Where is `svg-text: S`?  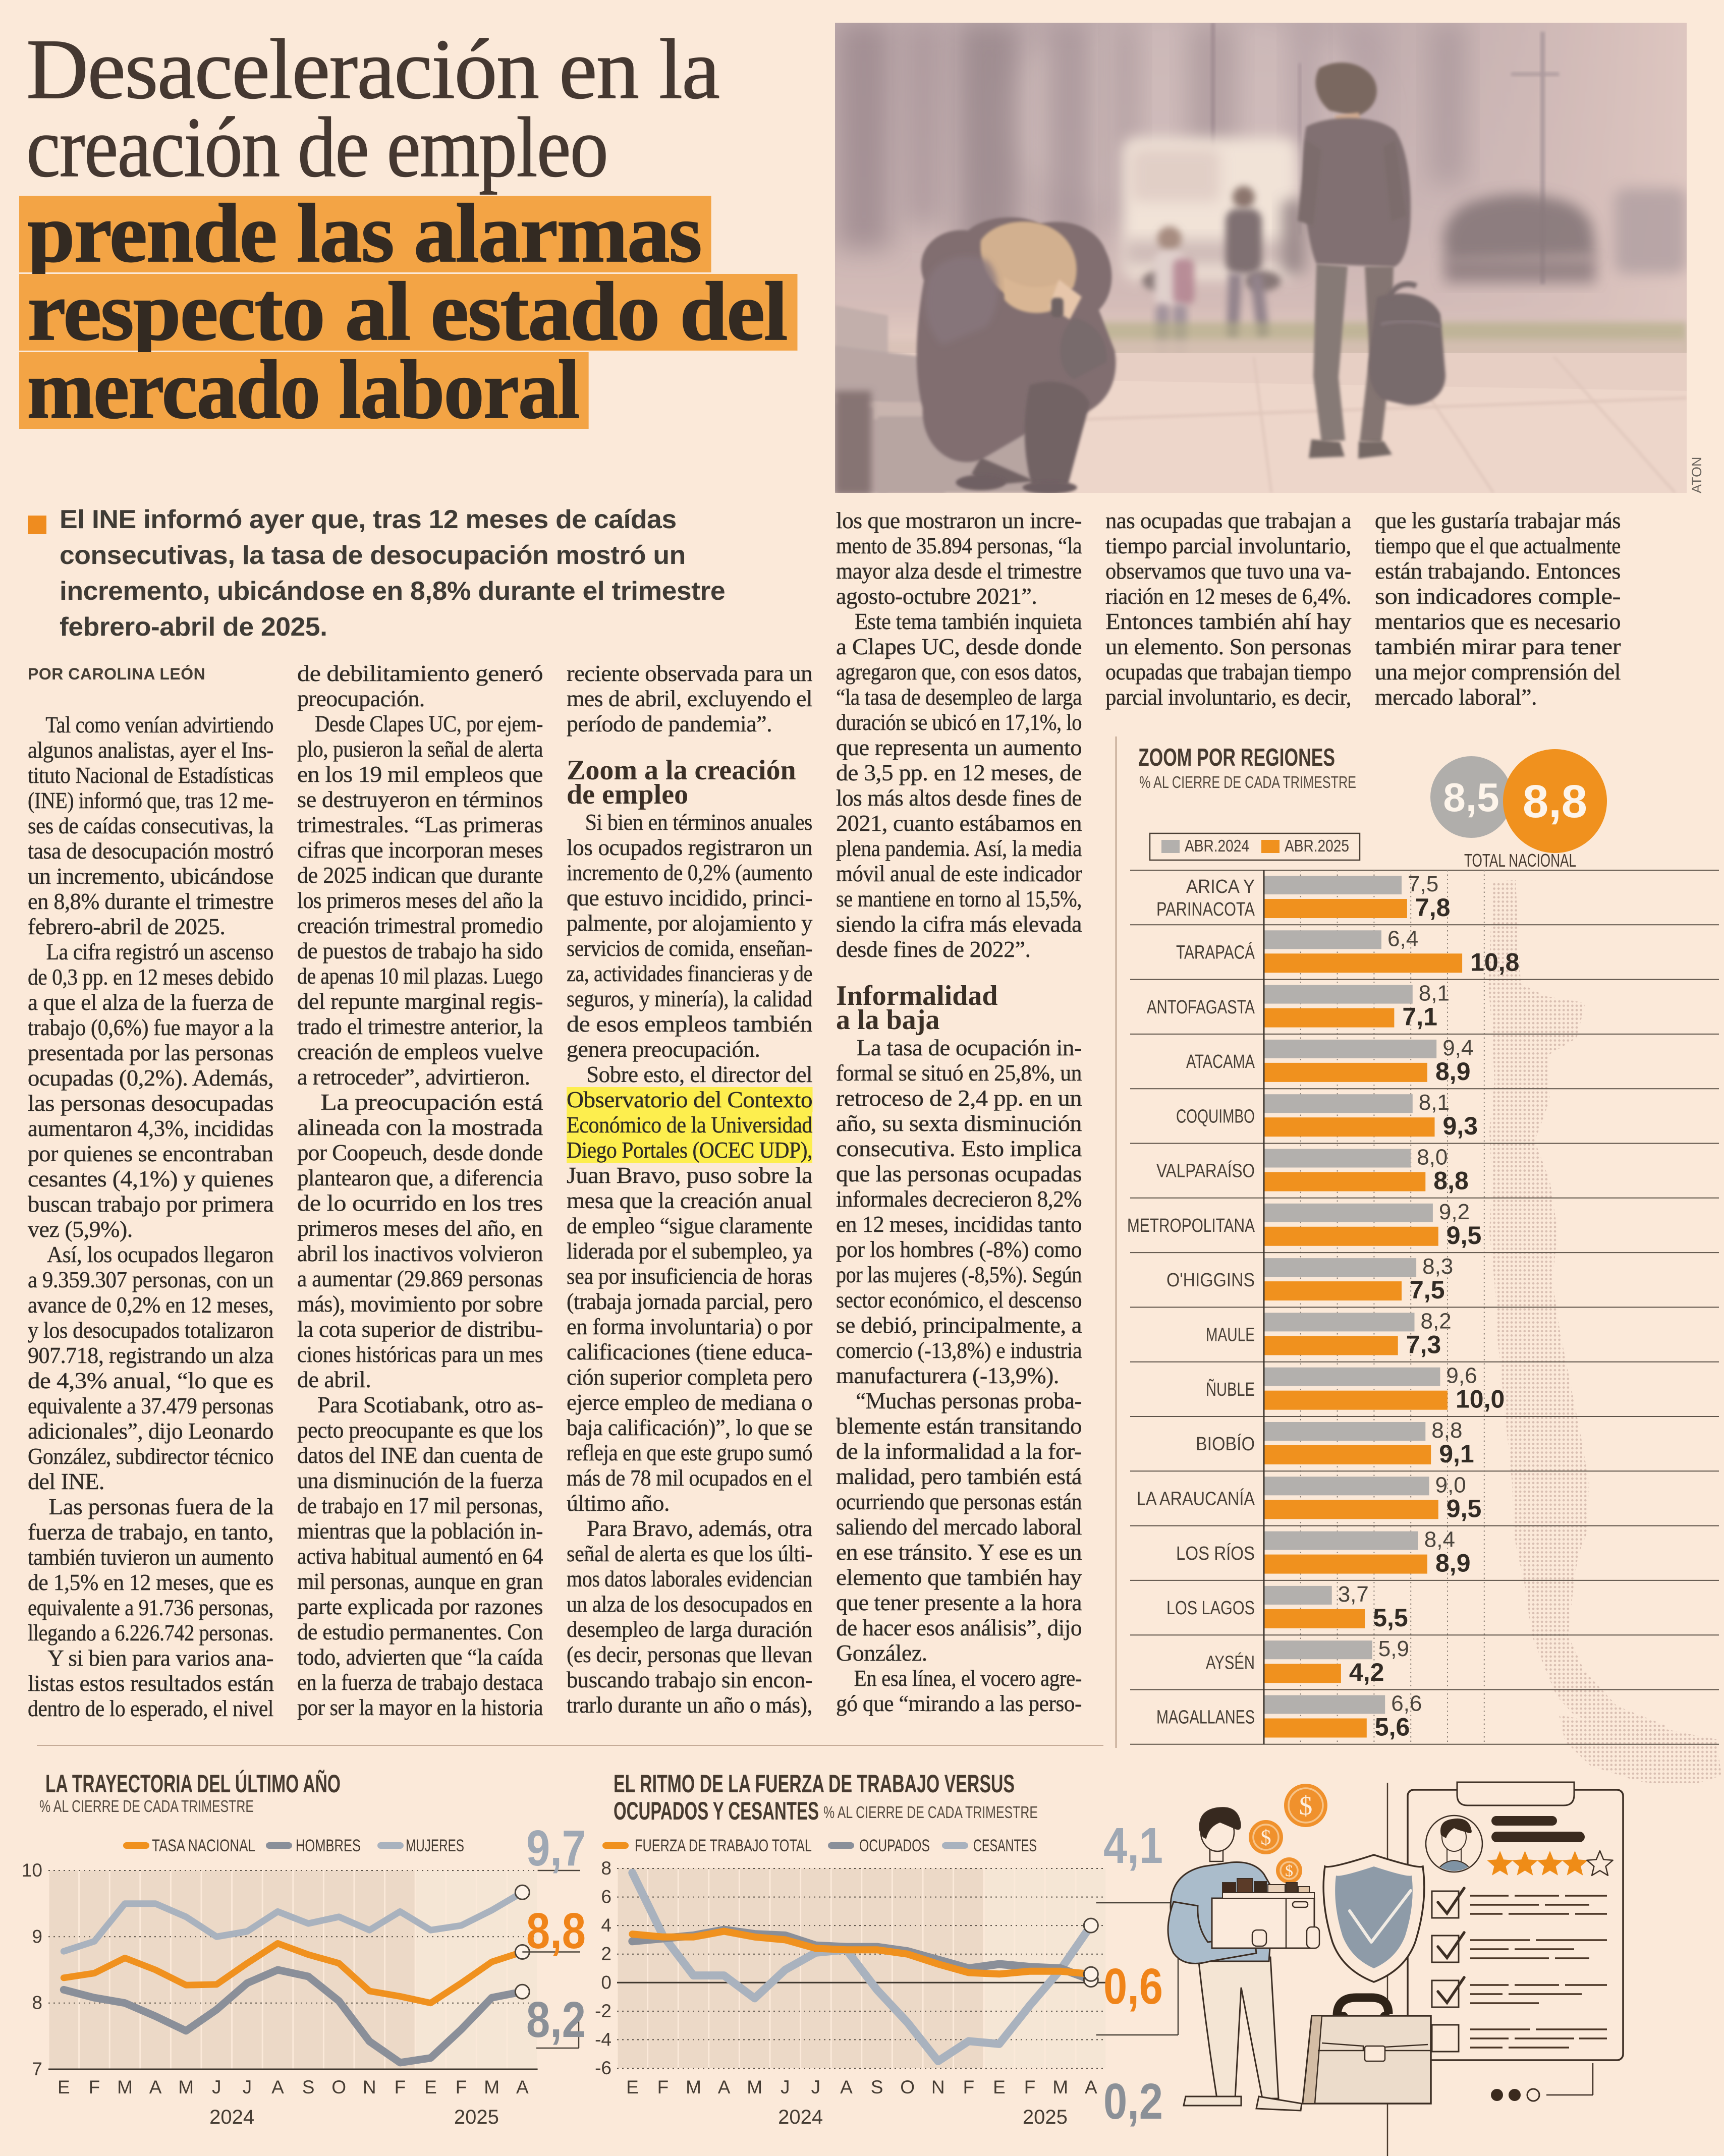 svg-text: S is located at coordinates (877, 2087).